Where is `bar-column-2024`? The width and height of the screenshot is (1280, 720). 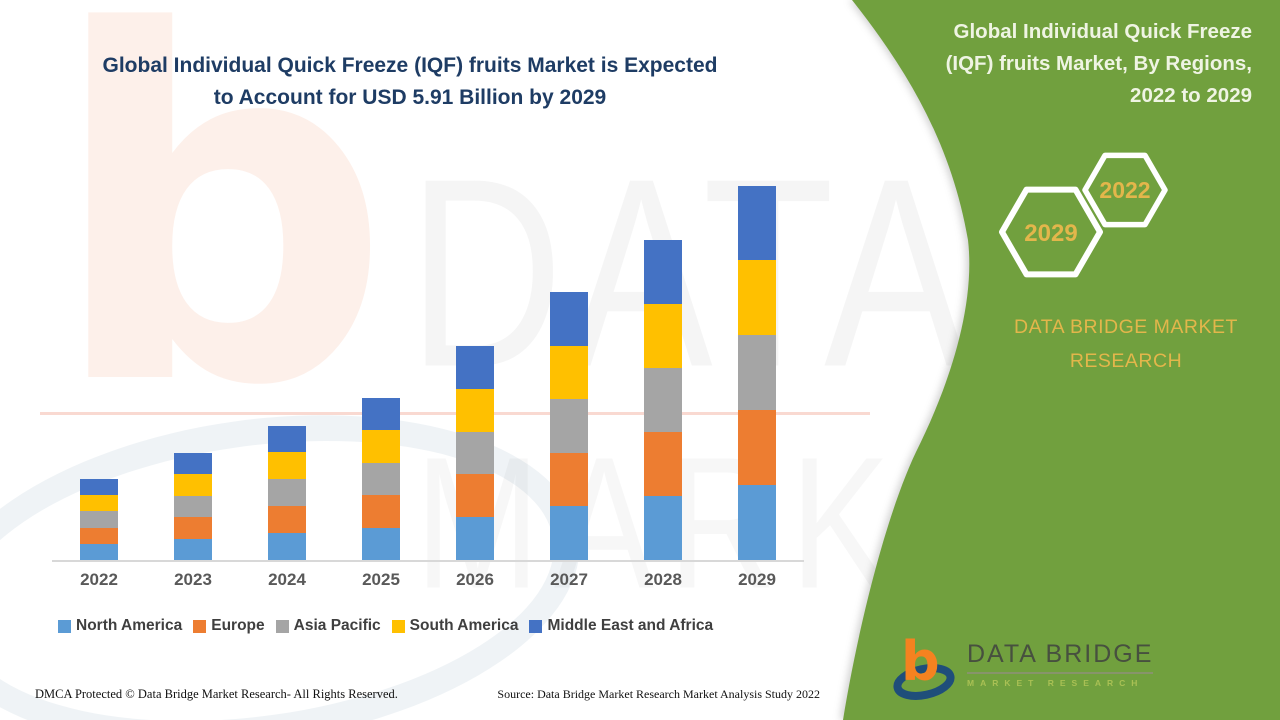
bar-column-2024 is located at coordinates (287, 370).